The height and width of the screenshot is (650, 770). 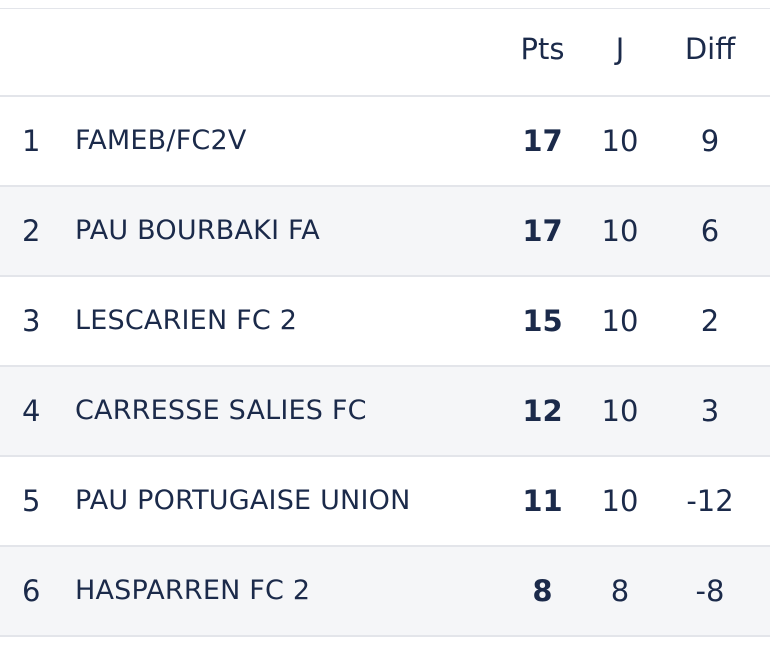 I want to click on diff-cell: 3, so click(x=710, y=411).